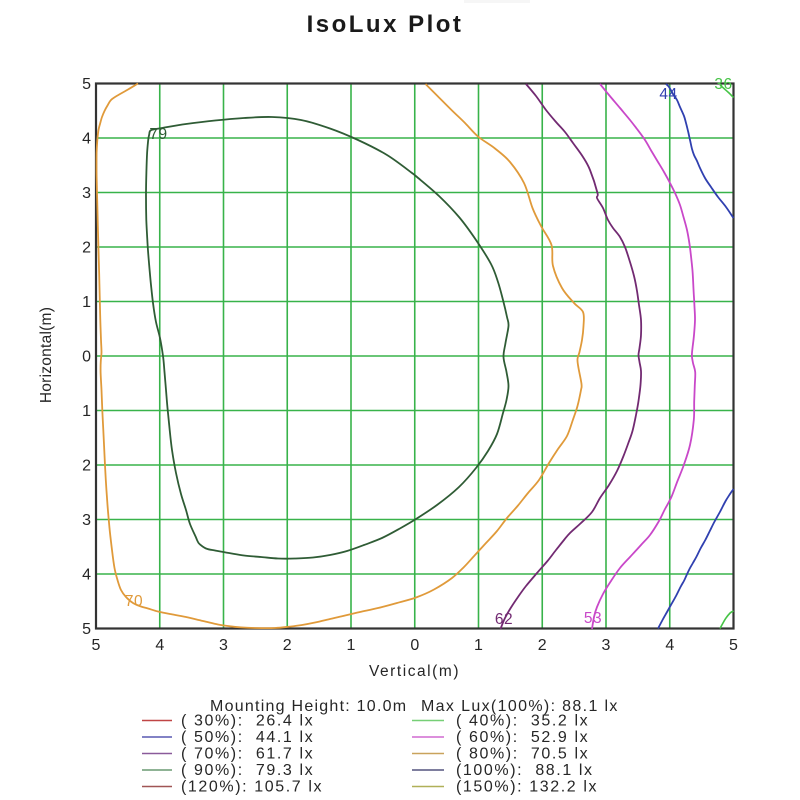 This screenshot has height=800, width=800. Describe the element at coordinates (247, 737) in the screenshot. I see `svg-text: ( 50%): 44.1 lx` at that location.